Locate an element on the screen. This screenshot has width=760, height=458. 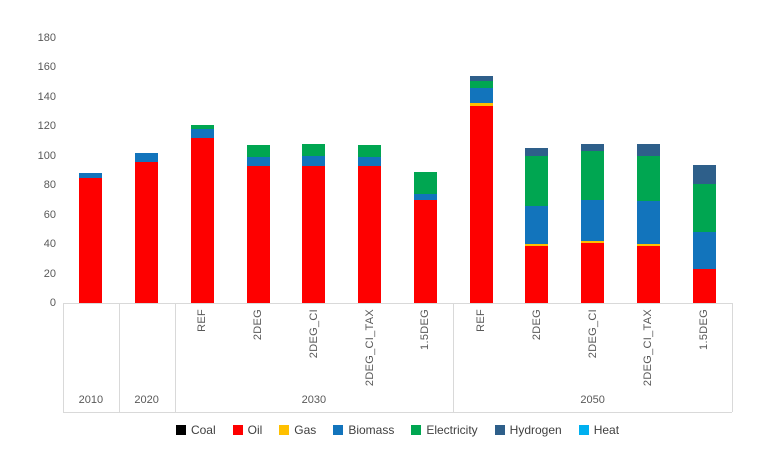
x-axis-scenario-label: 2DEG_CI_TAX is located at coordinates (369, 348).